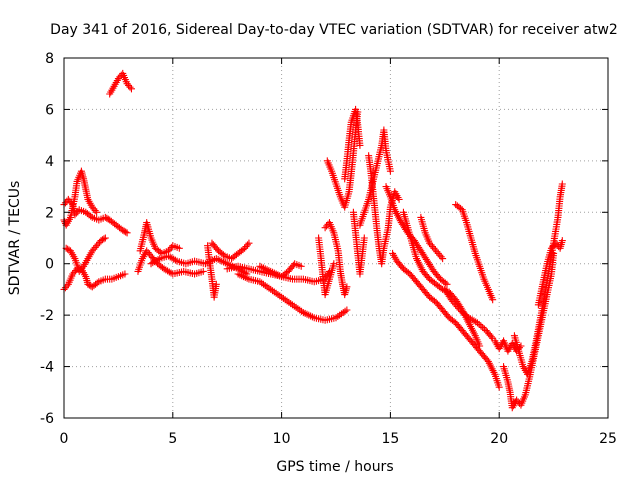 Image resolution: width=640 pixels, height=480 pixels. Describe the element at coordinates (47, 368) in the screenshot. I see `y-tick-label: -4` at that location.